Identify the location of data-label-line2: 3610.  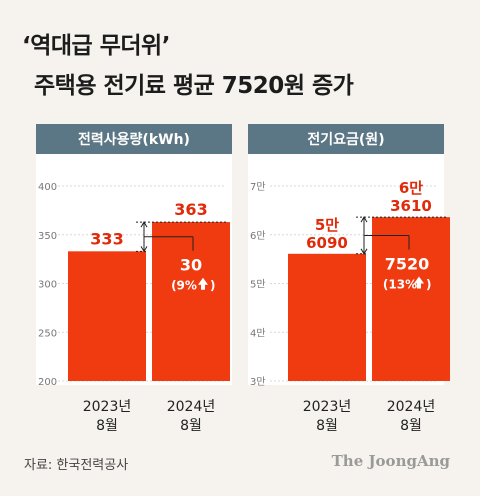
(411, 206).